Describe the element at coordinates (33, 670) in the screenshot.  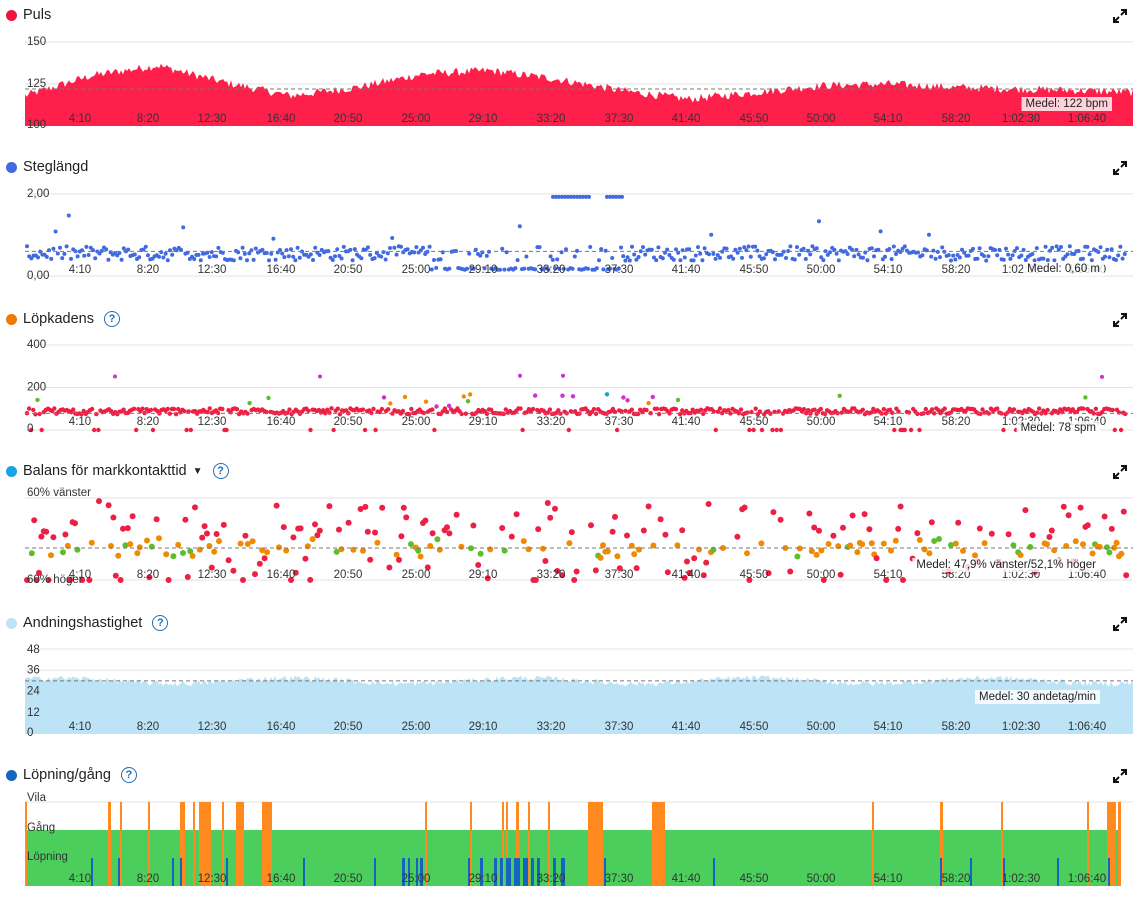
I see `y-tick-label: 36` at that location.